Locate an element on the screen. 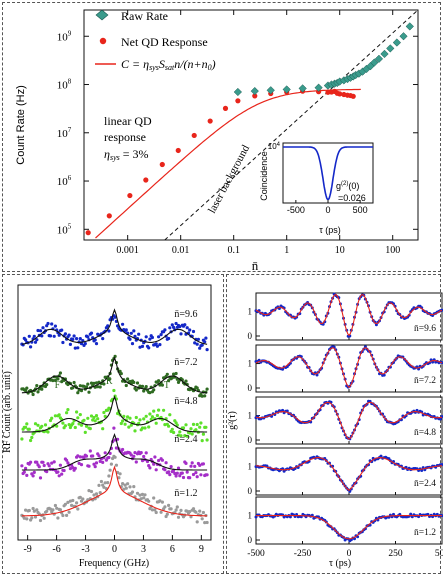 This screenshot has width=443, height=577. rf-xlabel: Frequency (GHz) is located at coordinates (114, 563).